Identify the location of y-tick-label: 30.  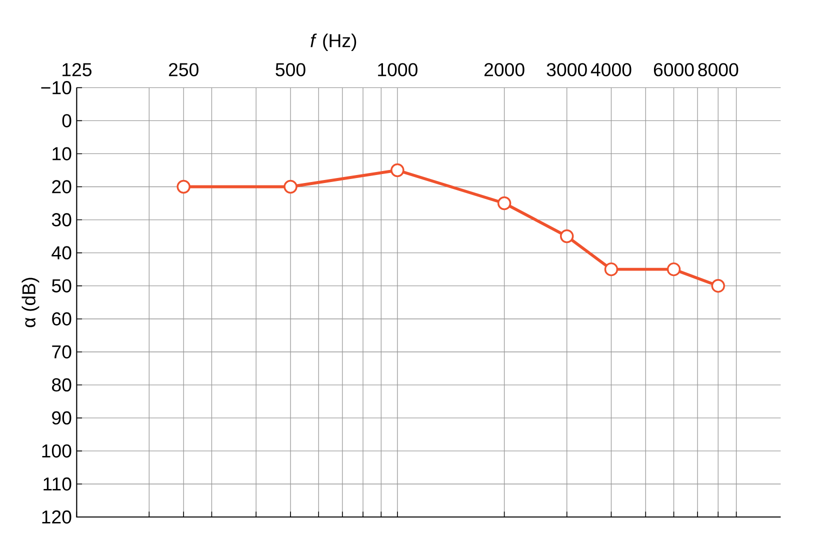
(62, 219).